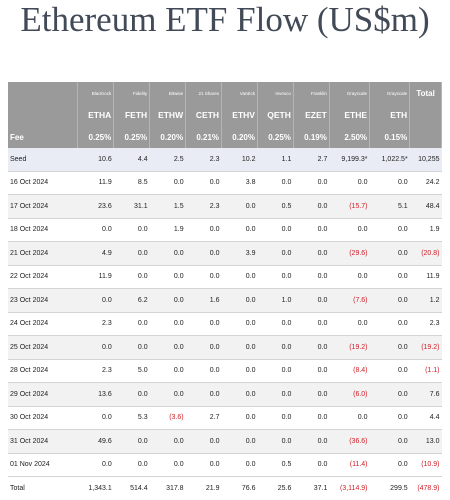 The height and width of the screenshot is (500, 450). I want to click on row-date-label: 17 Oct 2024, so click(43, 207).